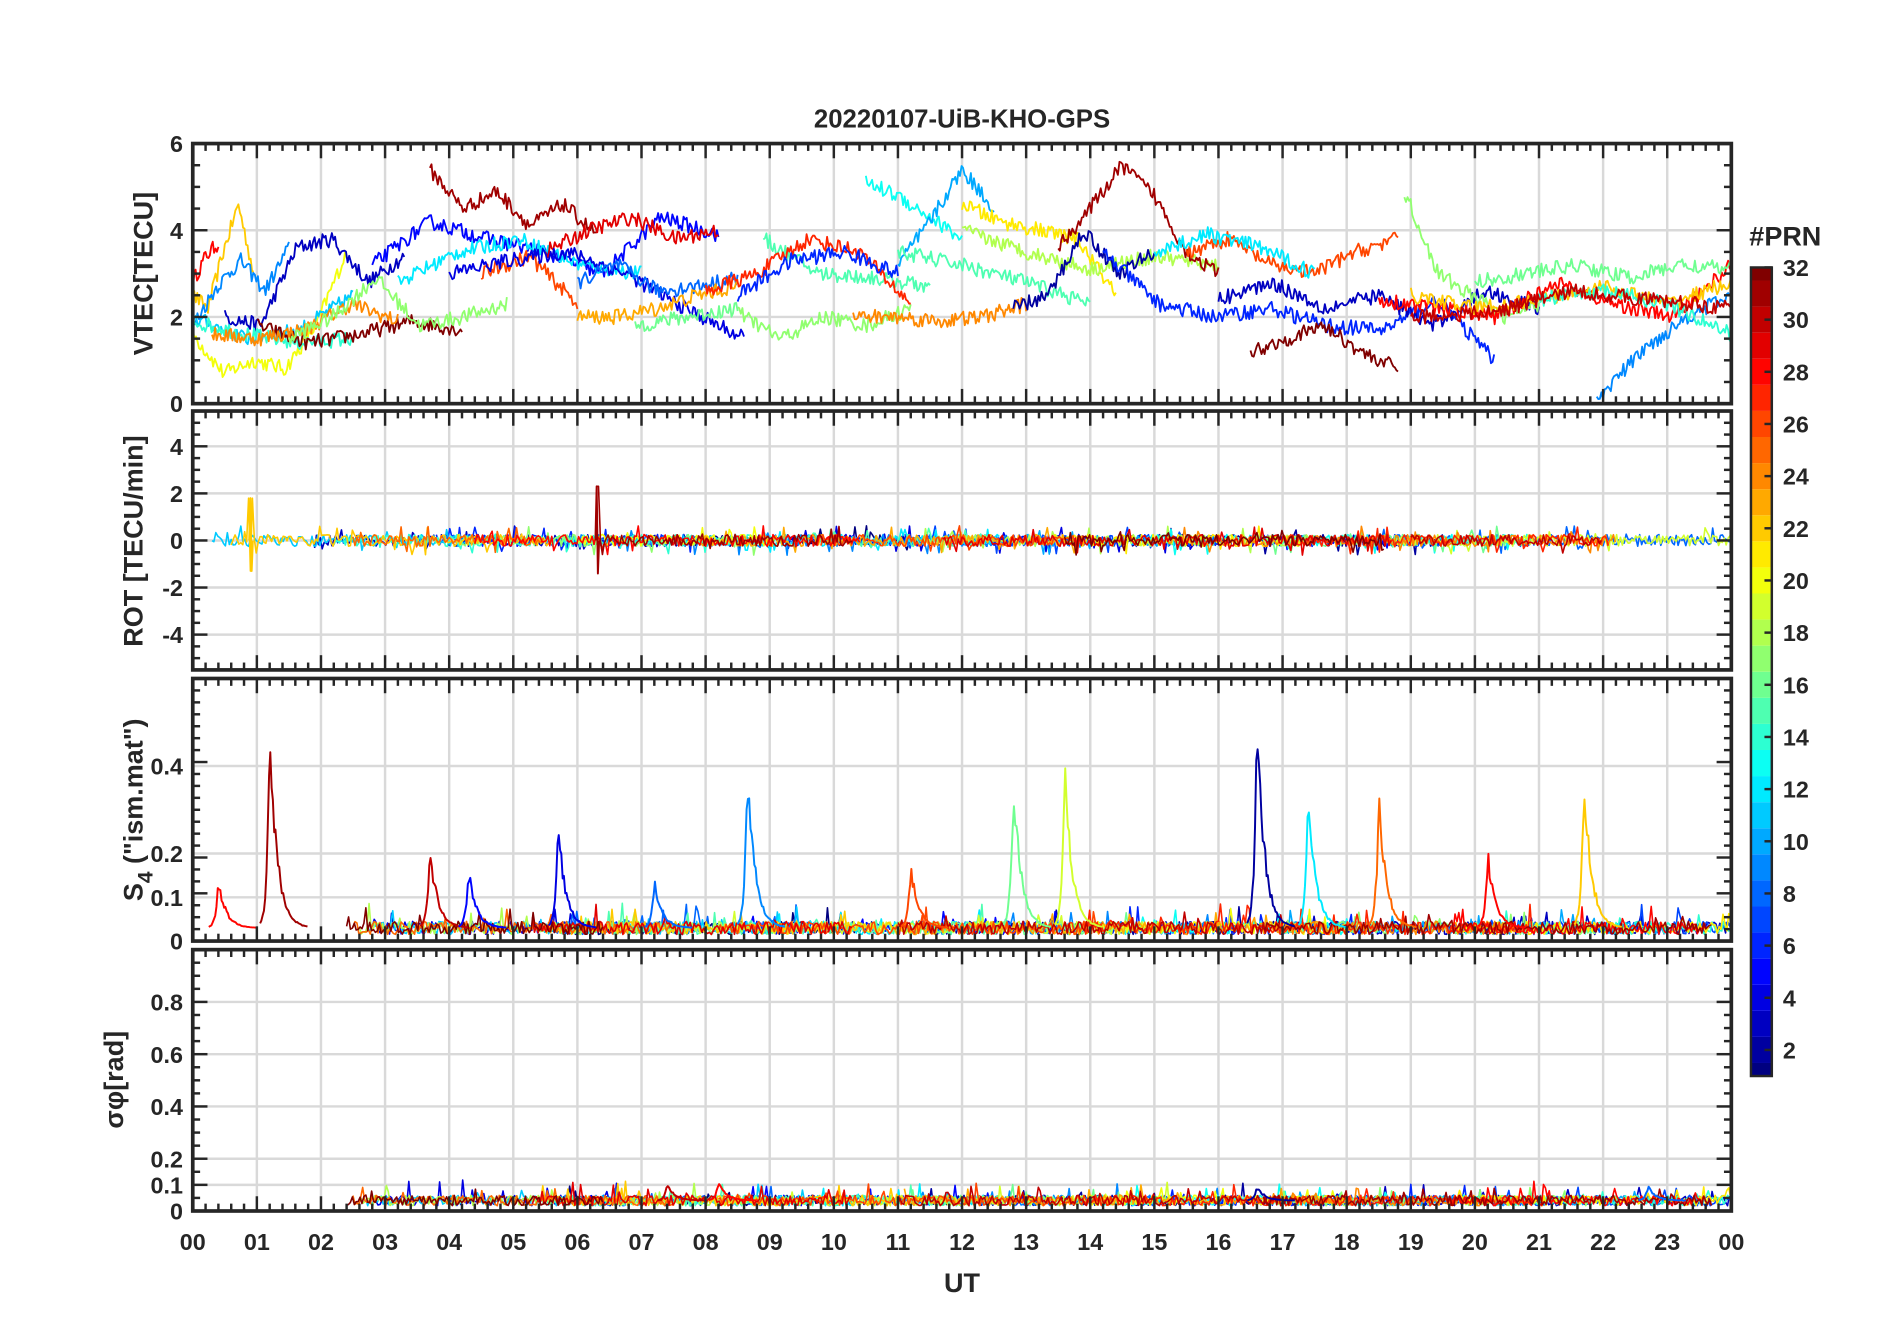 The image size is (1902, 1330). I want to click on x-tick-label: 11, so click(898, 1242).